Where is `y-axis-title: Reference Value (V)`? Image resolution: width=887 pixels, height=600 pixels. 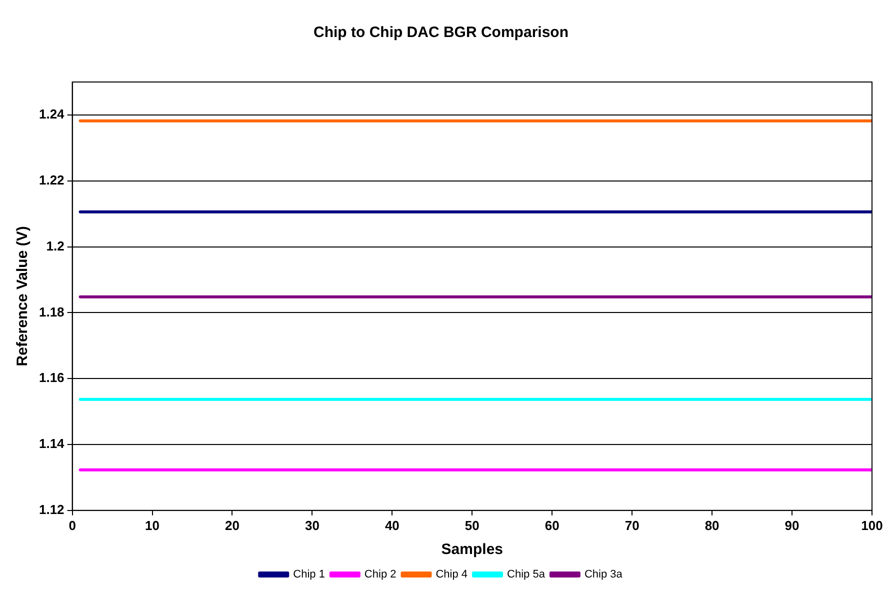
y-axis-title: Reference Value (V) is located at coordinates (23, 296).